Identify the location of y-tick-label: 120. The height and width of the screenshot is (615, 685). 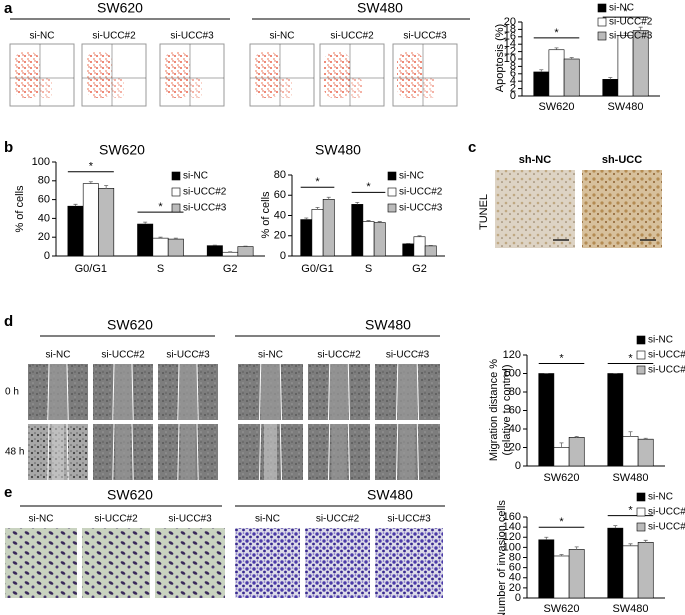
(512, 537).